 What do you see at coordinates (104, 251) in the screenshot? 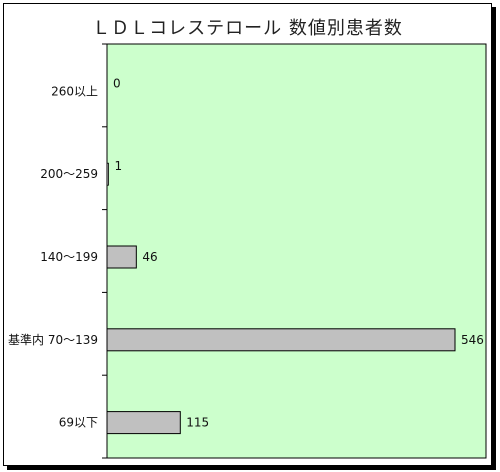
I see `y-axis-ticks` at bounding box center [104, 251].